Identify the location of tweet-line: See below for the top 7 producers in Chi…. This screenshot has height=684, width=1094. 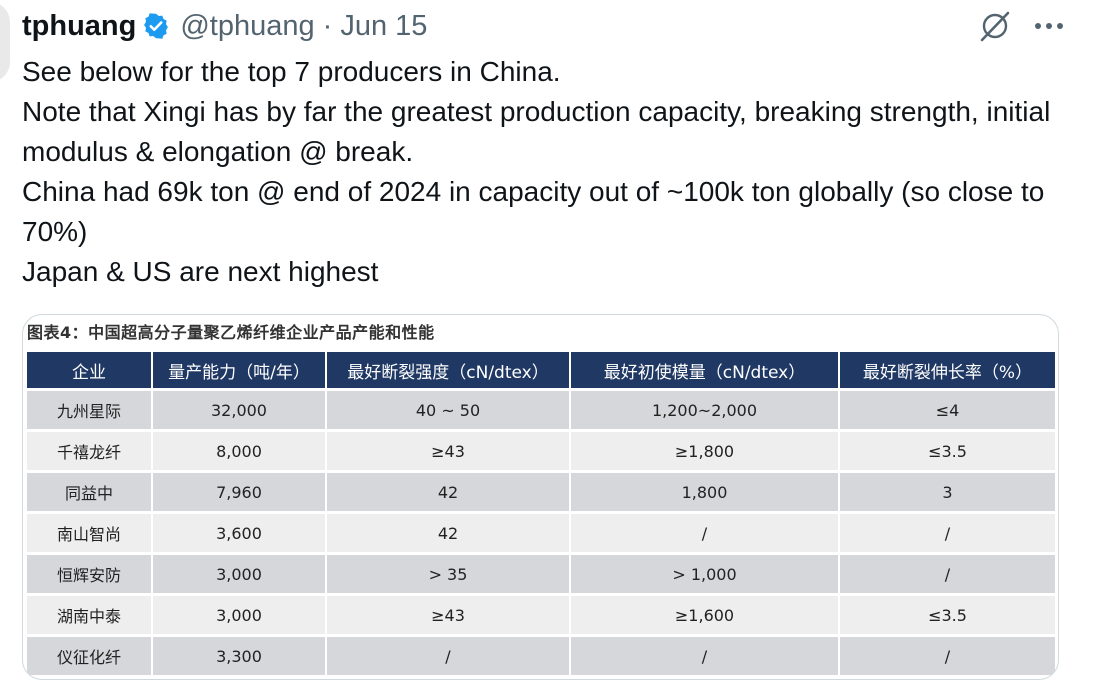
(291, 71).